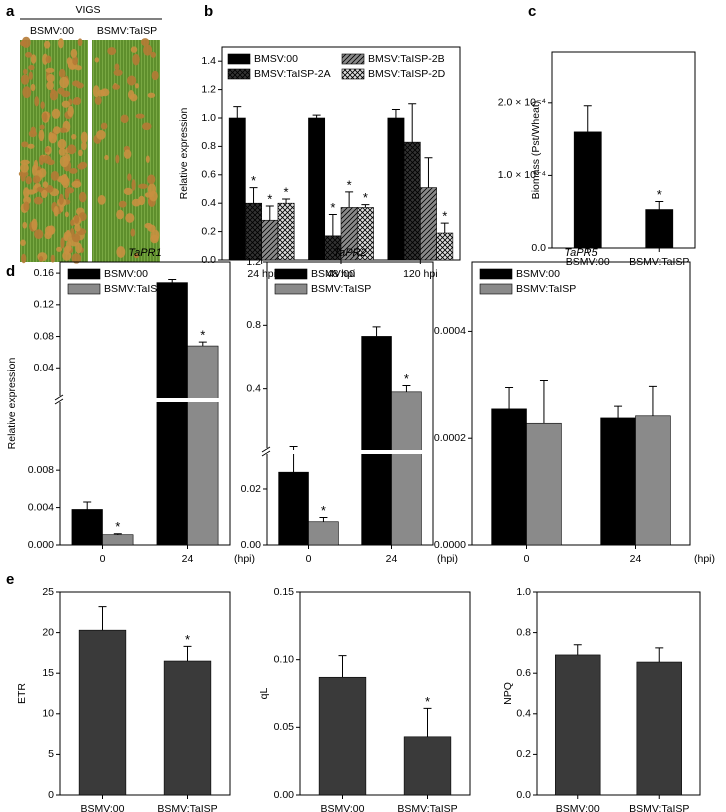 Image resolution: width=726 pixels, height=812 pixels. Describe the element at coordinates (84, 133) in the screenshot. I see `leaf-panel: a VIGS BSMV:00 BSMV:TaISP` at that location.